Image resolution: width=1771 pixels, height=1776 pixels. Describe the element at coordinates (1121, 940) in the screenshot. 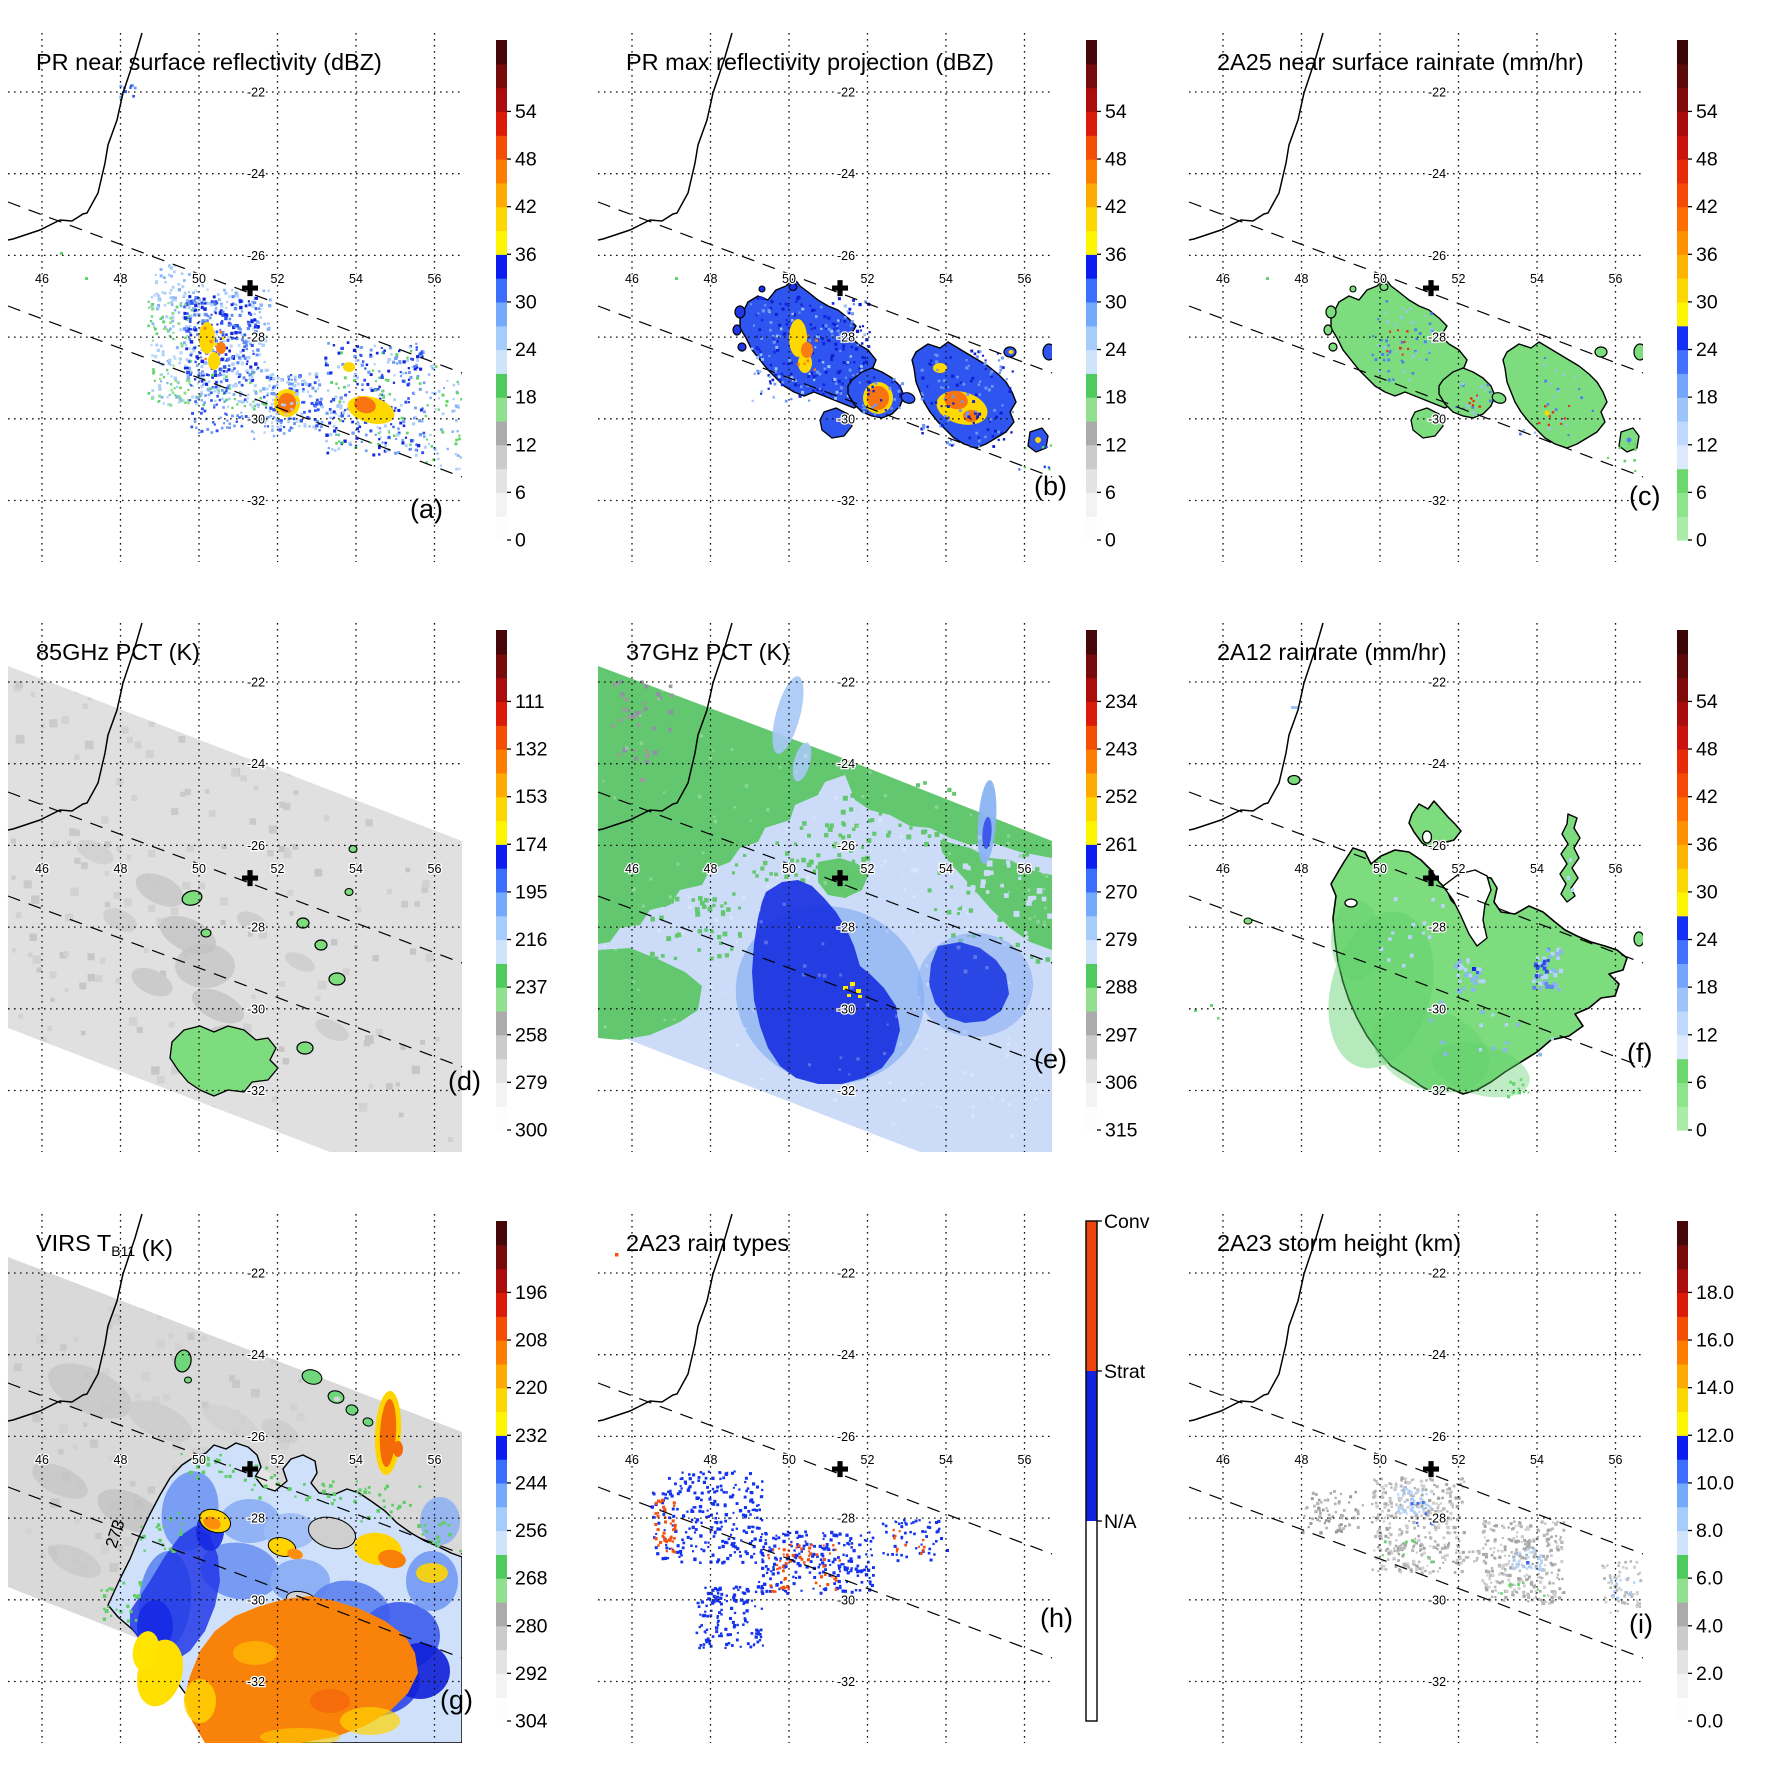

I see `colorbar-label: 279` at that location.